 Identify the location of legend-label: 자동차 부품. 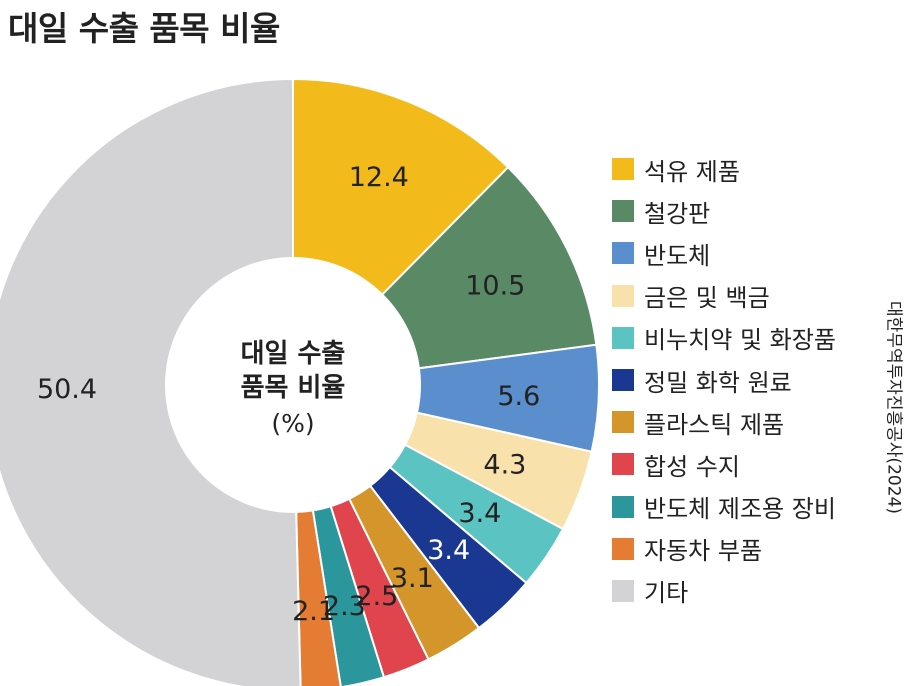
(703, 551).